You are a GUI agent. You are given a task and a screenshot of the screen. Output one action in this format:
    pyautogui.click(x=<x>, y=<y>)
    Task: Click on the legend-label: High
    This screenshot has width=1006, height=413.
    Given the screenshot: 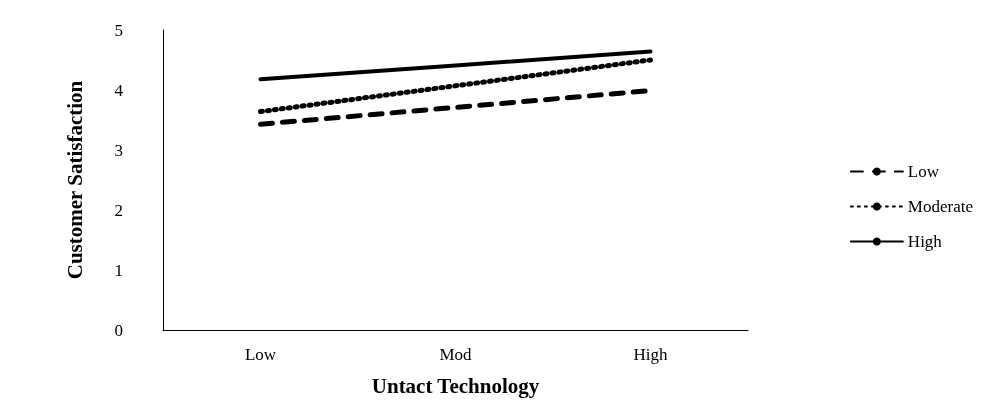 What is the action you would take?
    pyautogui.click(x=925, y=241)
    